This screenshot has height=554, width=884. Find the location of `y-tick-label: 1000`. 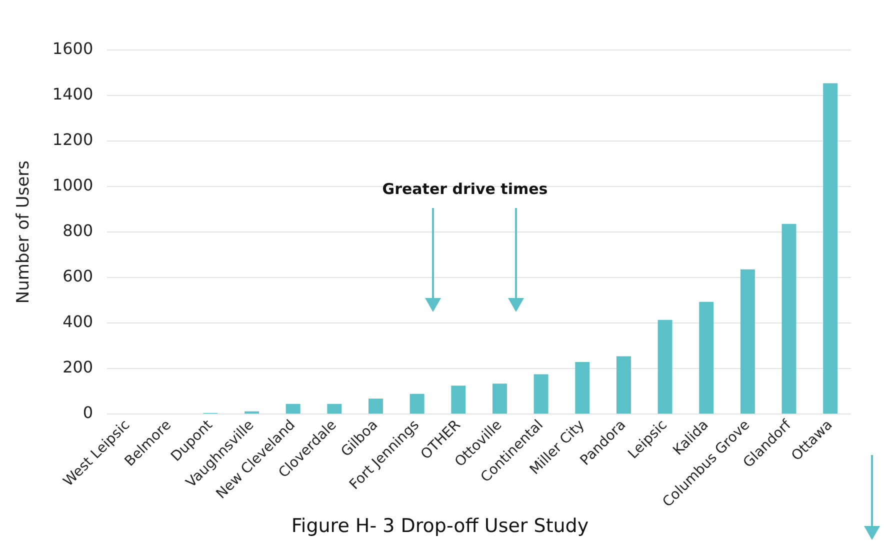

y-tick-label: 1000 is located at coordinates (73, 185).